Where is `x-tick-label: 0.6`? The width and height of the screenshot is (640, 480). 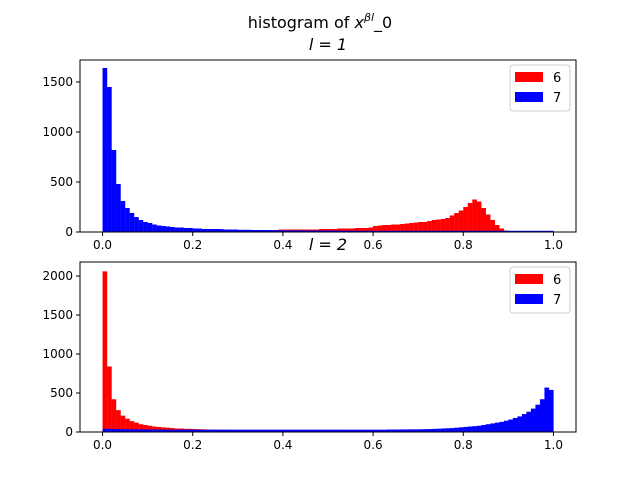
x-tick-label: 0.6 is located at coordinates (373, 245).